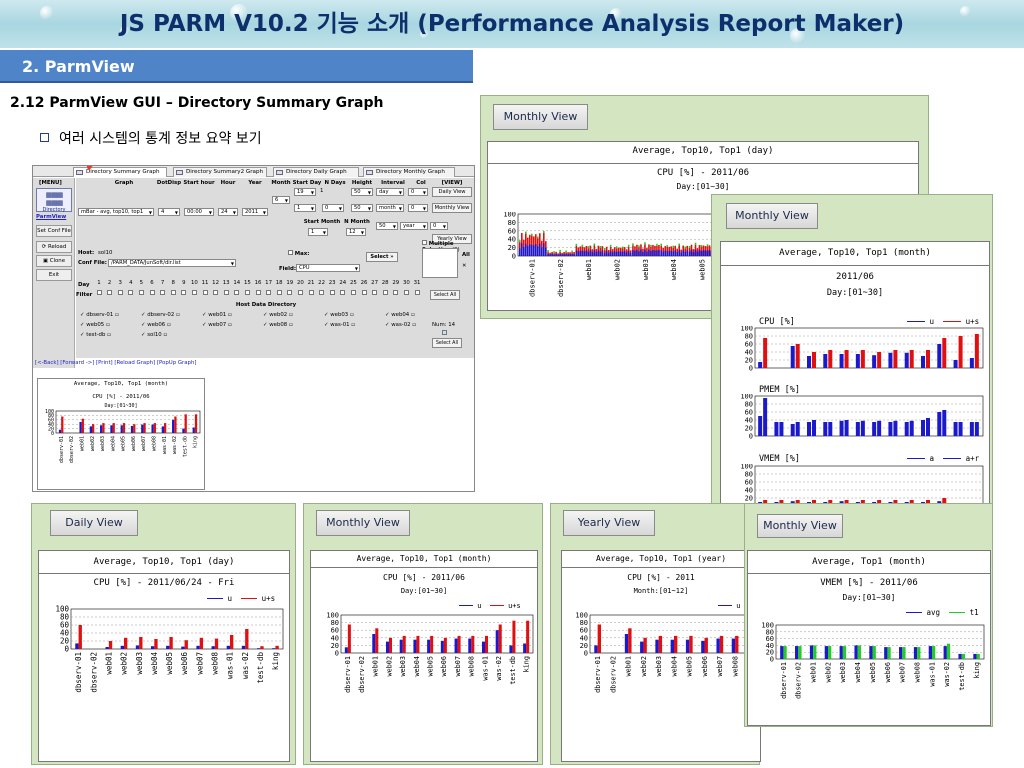  Describe the element at coordinates (54, 200) in the screenshot. I see `directory-button: ▦▦▦ ▦▦▦ Directory` at that location.